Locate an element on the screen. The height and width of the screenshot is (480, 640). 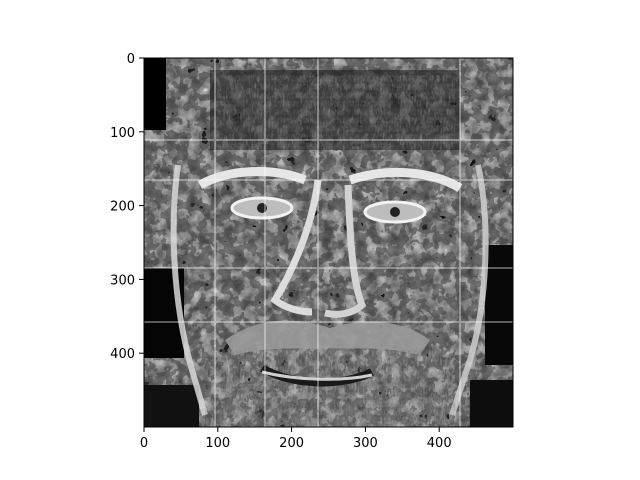
left-cheek-edge is located at coordinates (189, 290).